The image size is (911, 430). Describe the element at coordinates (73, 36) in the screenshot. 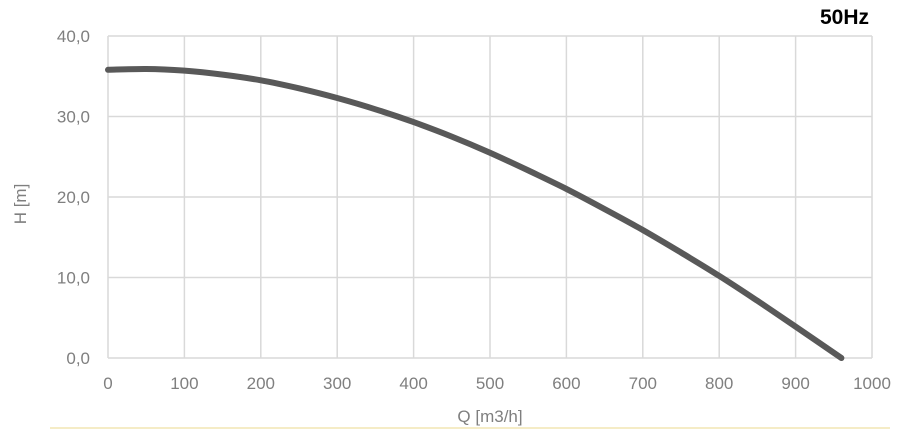

I see `y-tick-label: 40,0` at that location.